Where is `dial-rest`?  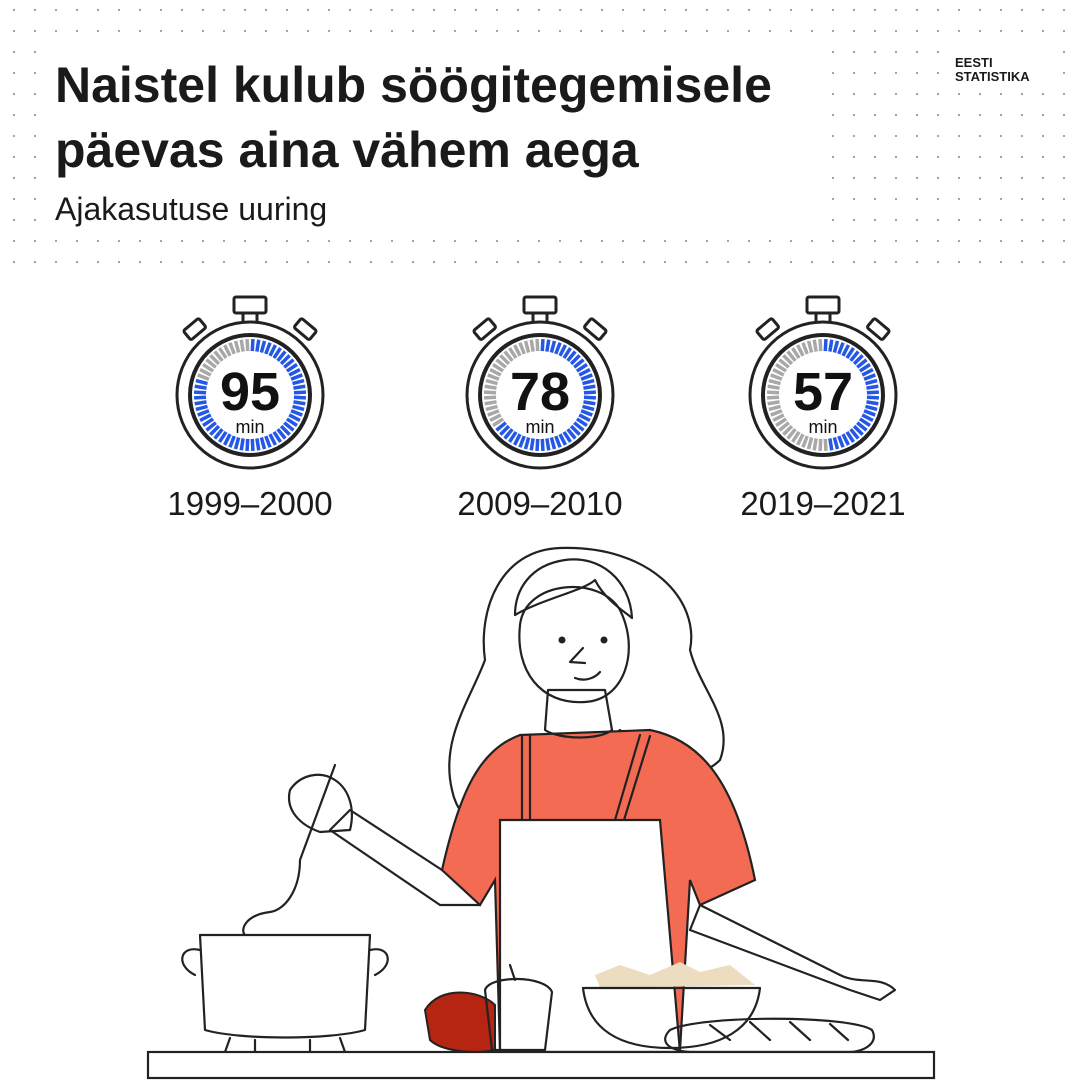 dial-rest is located at coordinates (223, 359).